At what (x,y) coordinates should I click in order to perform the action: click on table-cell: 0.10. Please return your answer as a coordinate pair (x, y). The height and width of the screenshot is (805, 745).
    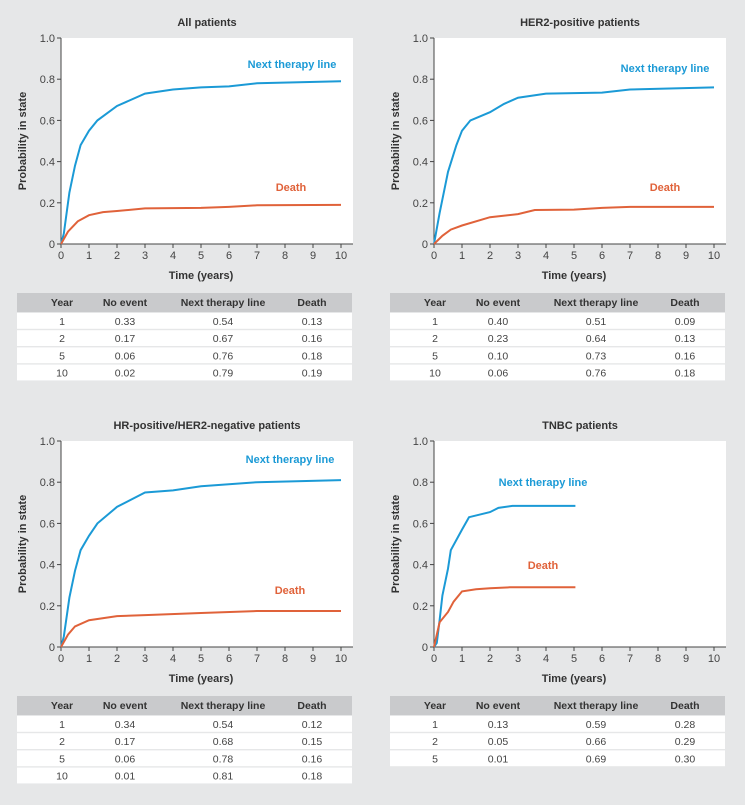
    Looking at the image, I should click on (498, 356).